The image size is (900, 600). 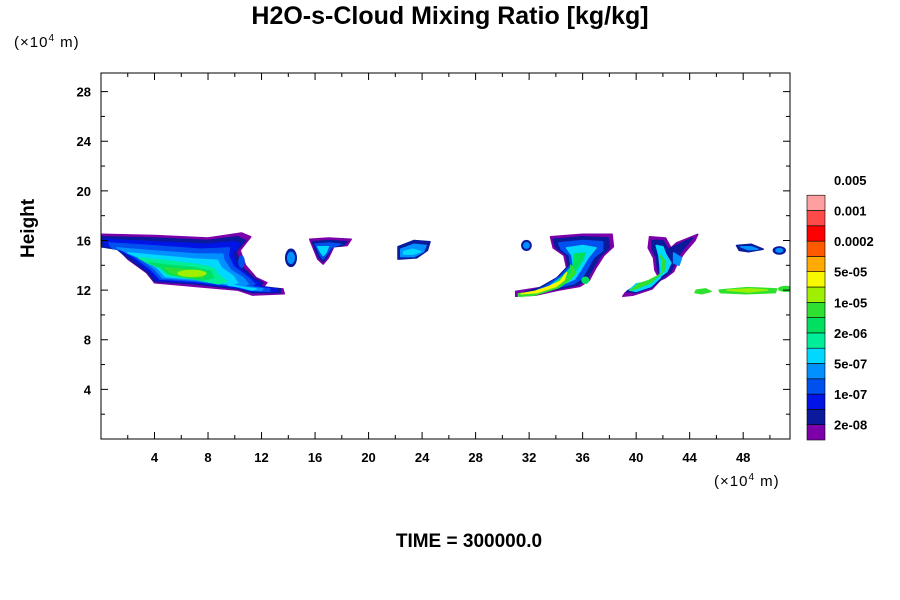 I want to click on x-tick-label: 4, so click(x=155, y=457).